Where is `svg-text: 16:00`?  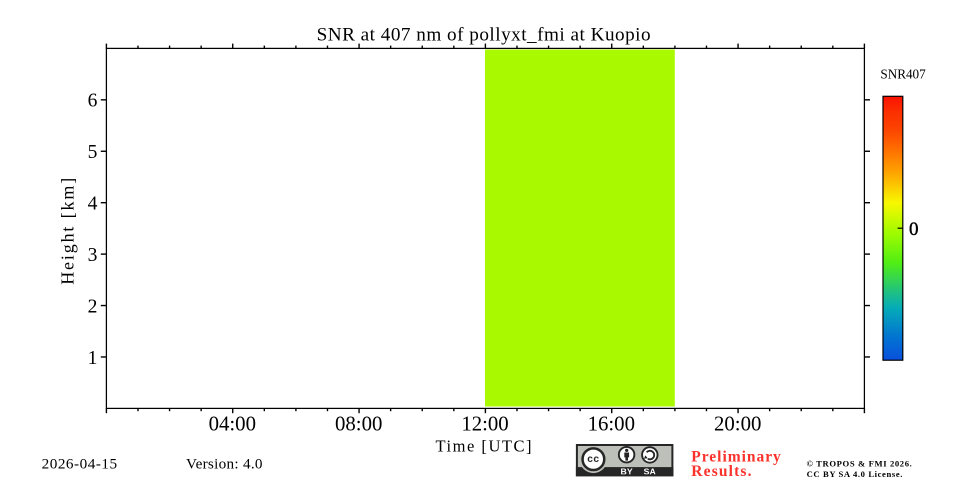
svg-text: 16:00 is located at coordinates (611, 424).